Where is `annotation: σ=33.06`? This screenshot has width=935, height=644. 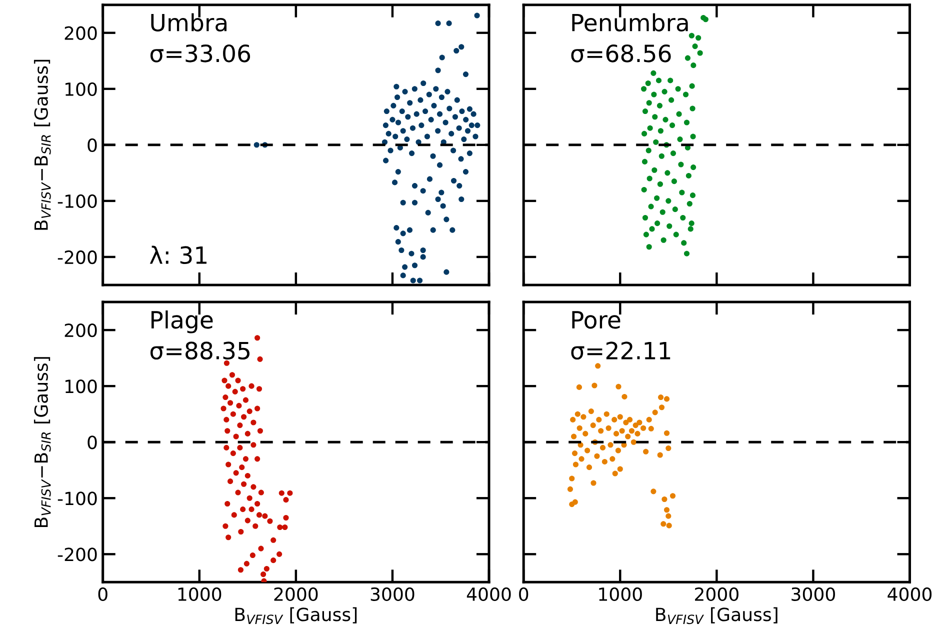
annotation: σ=33.06 is located at coordinates (200, 53).